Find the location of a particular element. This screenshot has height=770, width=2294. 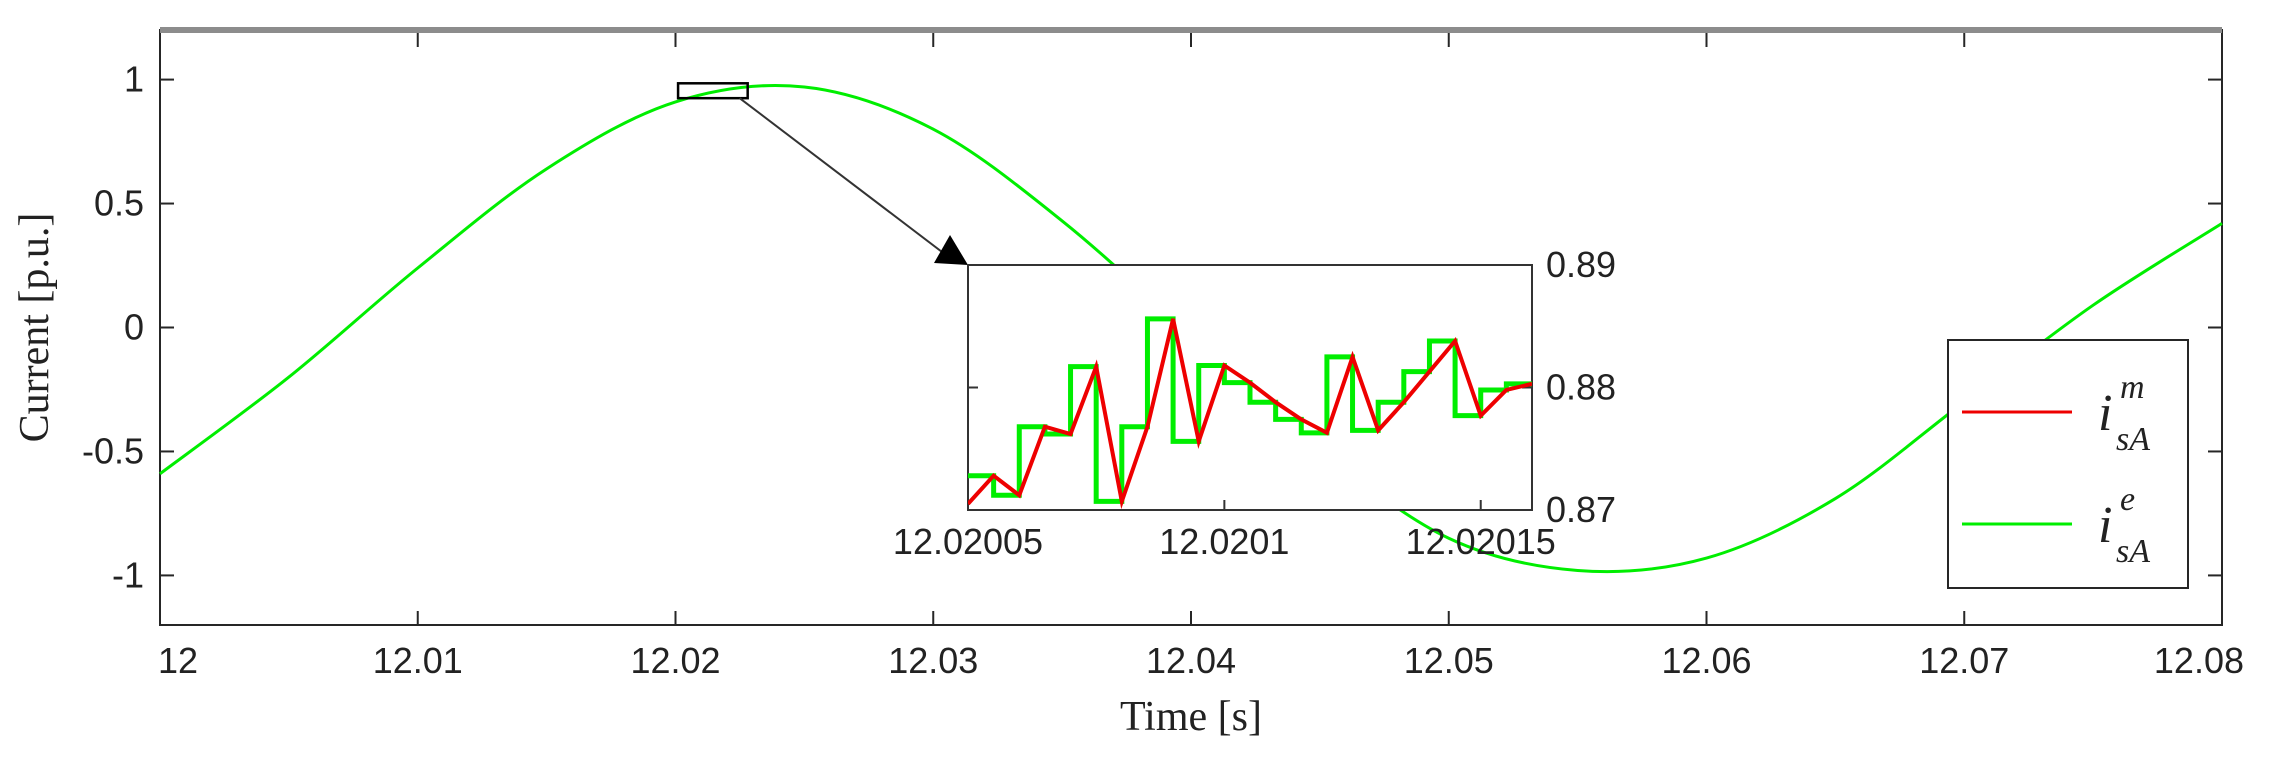

arrow-head is located at coordinates (951, 250).